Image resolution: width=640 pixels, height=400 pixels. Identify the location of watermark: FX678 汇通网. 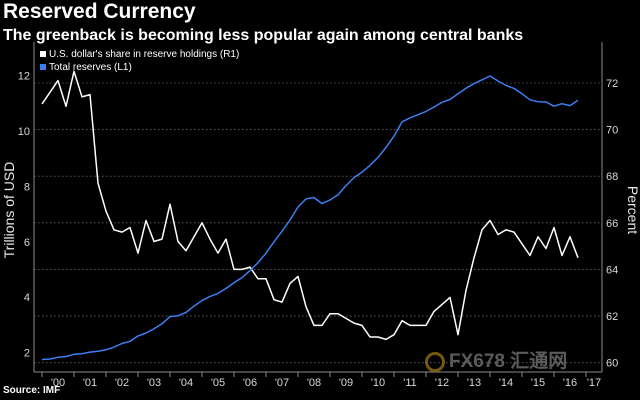
(496, 359).